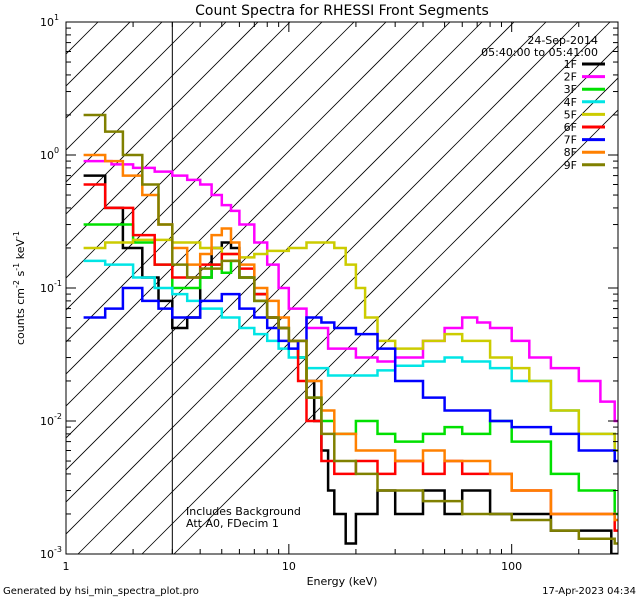  I want to click on y-tick-label: 10¹, so click(49, 21).